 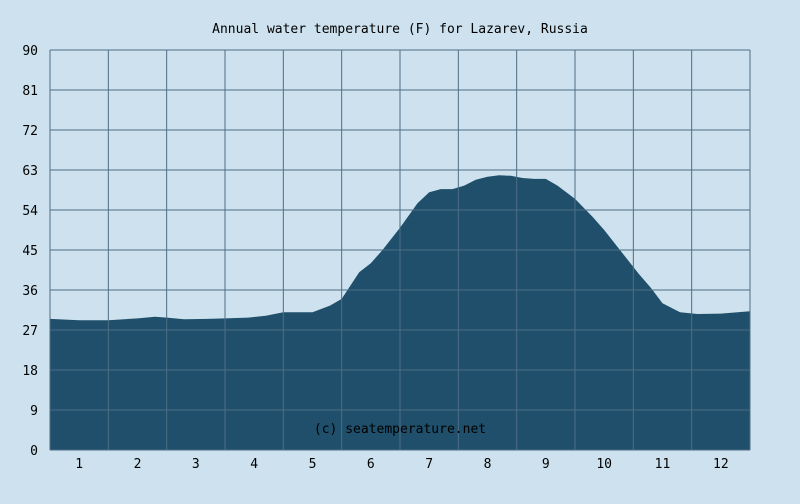 I want to click on y-tick-label: 72, so click(x=30, y=131).